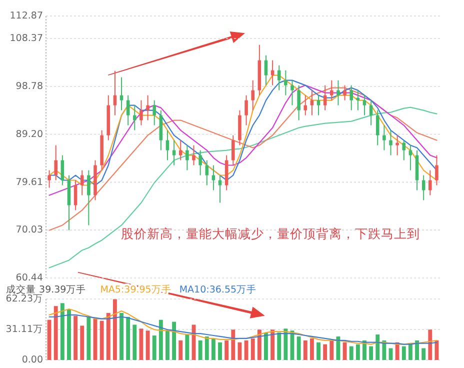 This screenshot has height=368, width=464. Describe the element at coordinates (46, 290) in the screenshot. I see `chart-title: 成交量 39.39万手` at that location.